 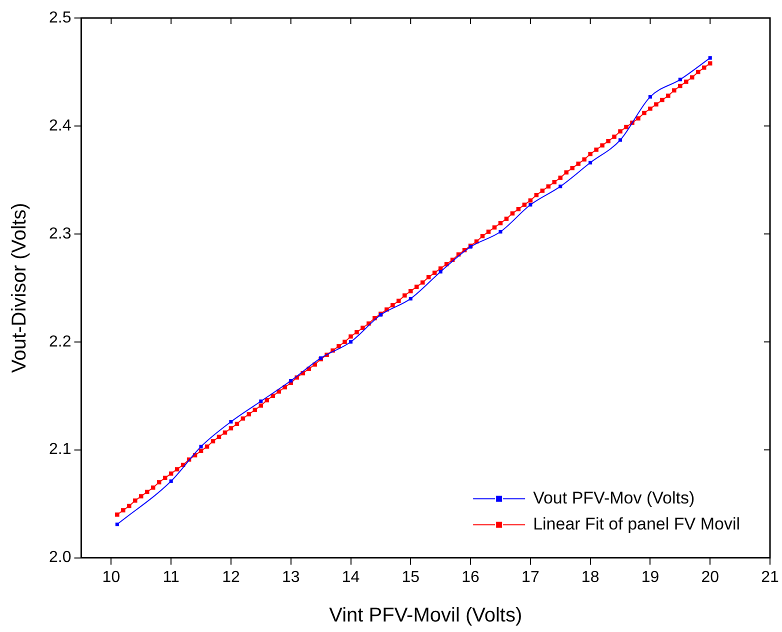 I want to click on y-tick-label: 2.4, so click(x=60, y=125).